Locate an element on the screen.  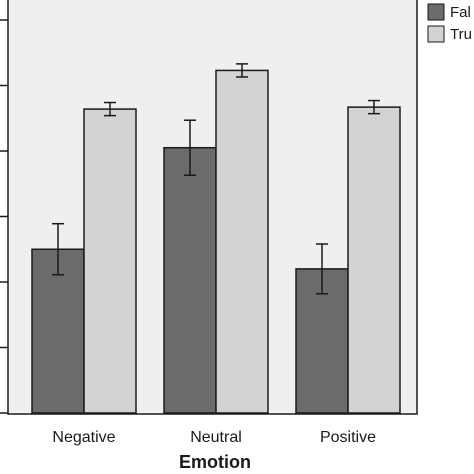
legend: Fal Tru is located at coordinates (449, 23).